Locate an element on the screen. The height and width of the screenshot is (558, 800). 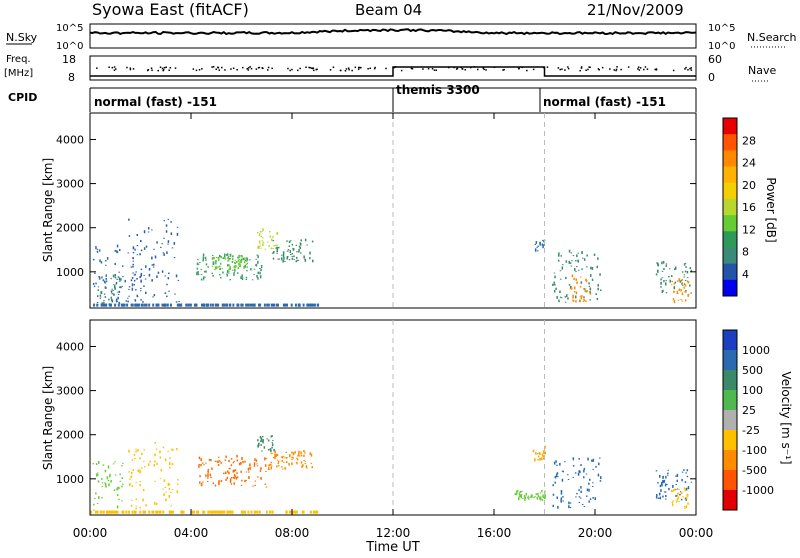
beam-label: Beam 04 is located at coordinates (388, 10).